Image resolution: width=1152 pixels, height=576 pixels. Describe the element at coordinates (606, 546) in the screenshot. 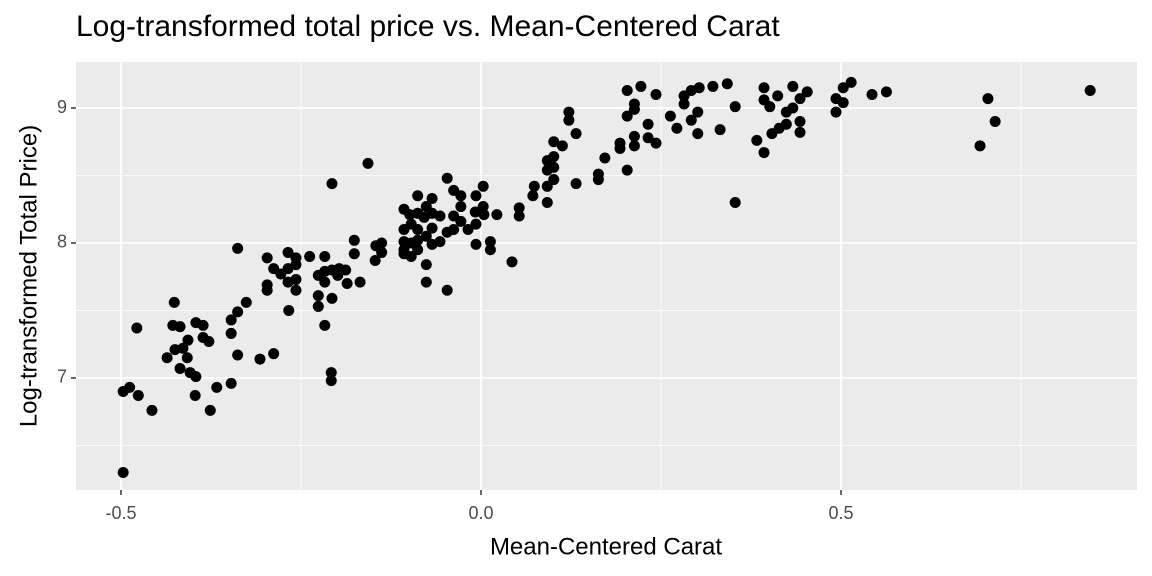

I see `x-axis-title: Mean-Centered Carat` at that location.